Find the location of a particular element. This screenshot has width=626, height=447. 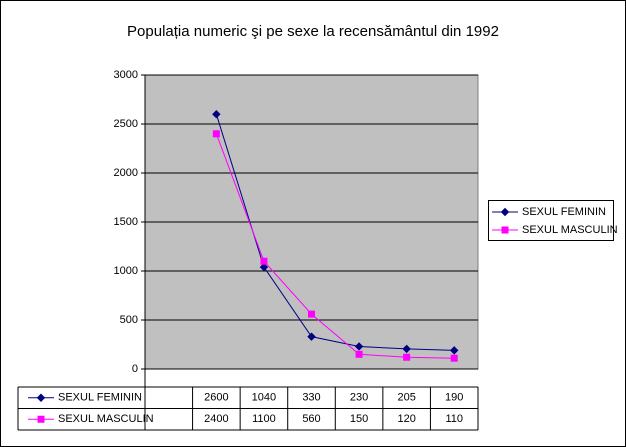

table-cell: 2400 is located at coordinates (216, 419).